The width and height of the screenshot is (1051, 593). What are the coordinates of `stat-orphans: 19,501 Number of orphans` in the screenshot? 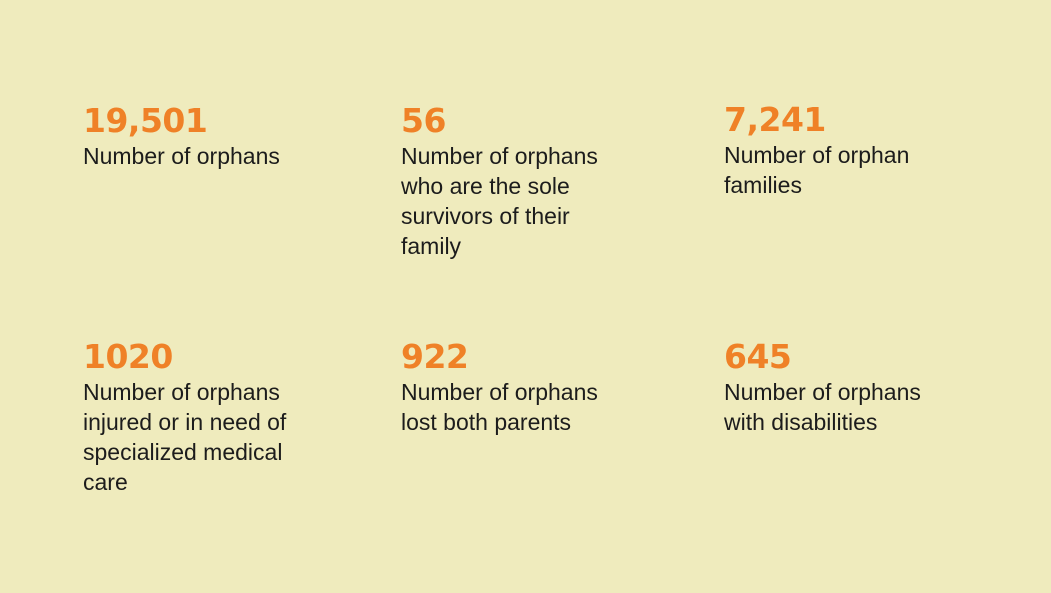 It's located at (213, 136).